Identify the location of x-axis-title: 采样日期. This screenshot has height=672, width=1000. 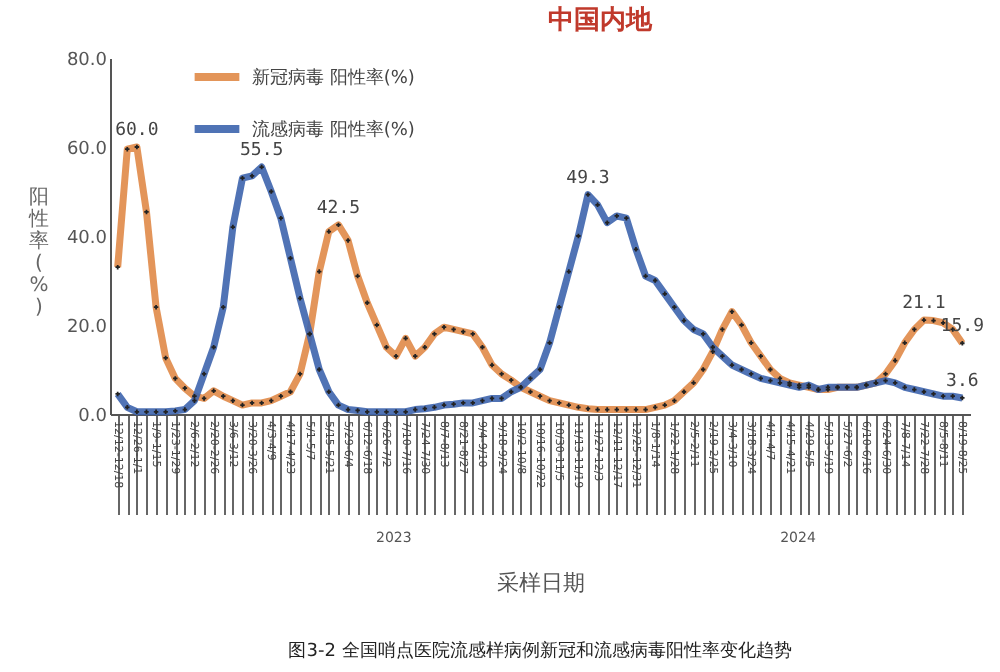
(541, 583).